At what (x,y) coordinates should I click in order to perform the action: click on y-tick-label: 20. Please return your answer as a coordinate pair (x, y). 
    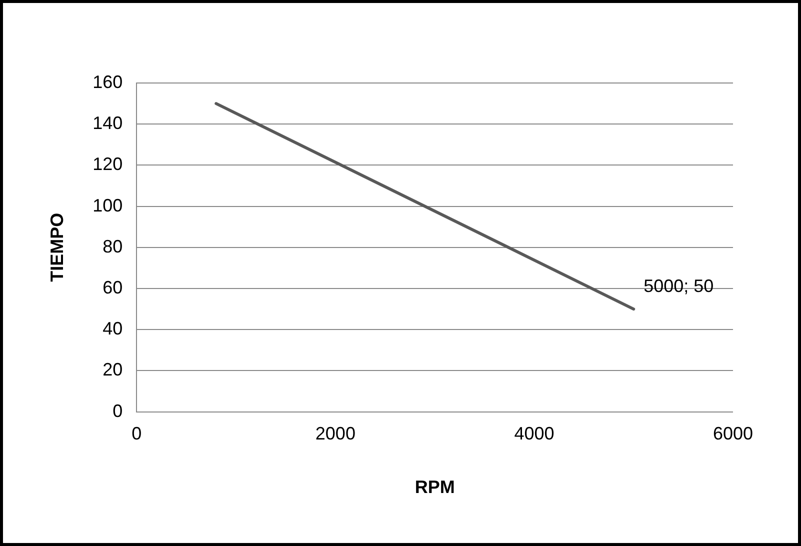
    Looking at the image, I should click on (112, 370).